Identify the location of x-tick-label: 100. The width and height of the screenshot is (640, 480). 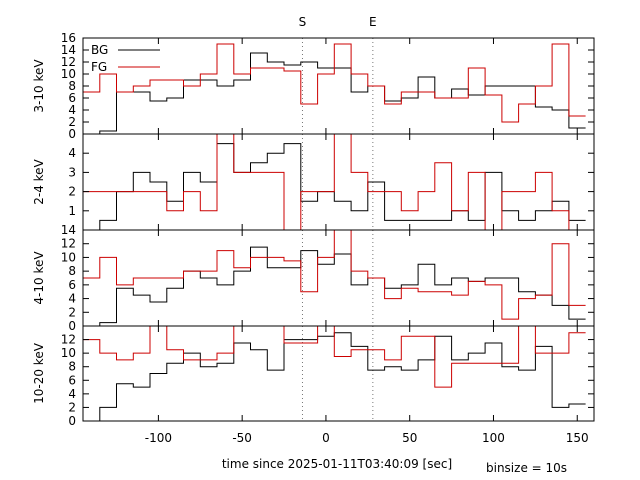
(493, 438).